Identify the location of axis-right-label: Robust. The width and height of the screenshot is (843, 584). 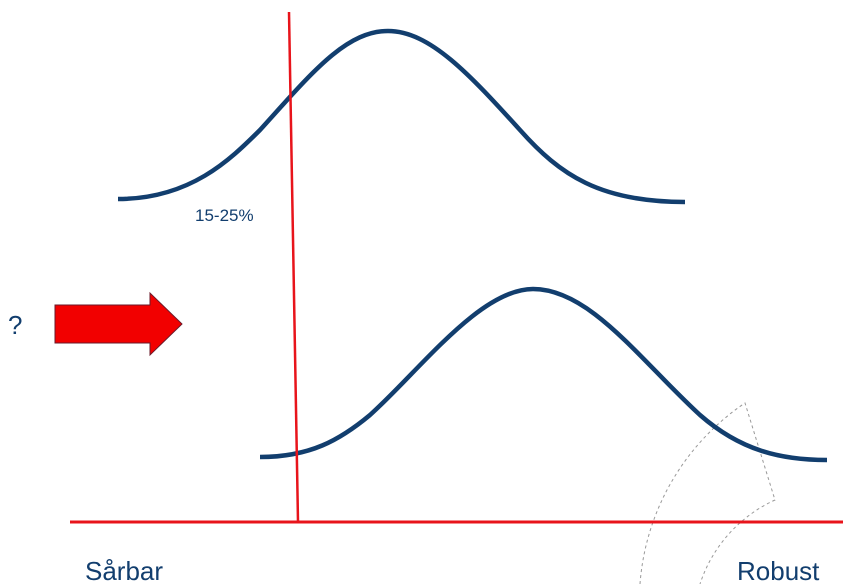
(778, 570).